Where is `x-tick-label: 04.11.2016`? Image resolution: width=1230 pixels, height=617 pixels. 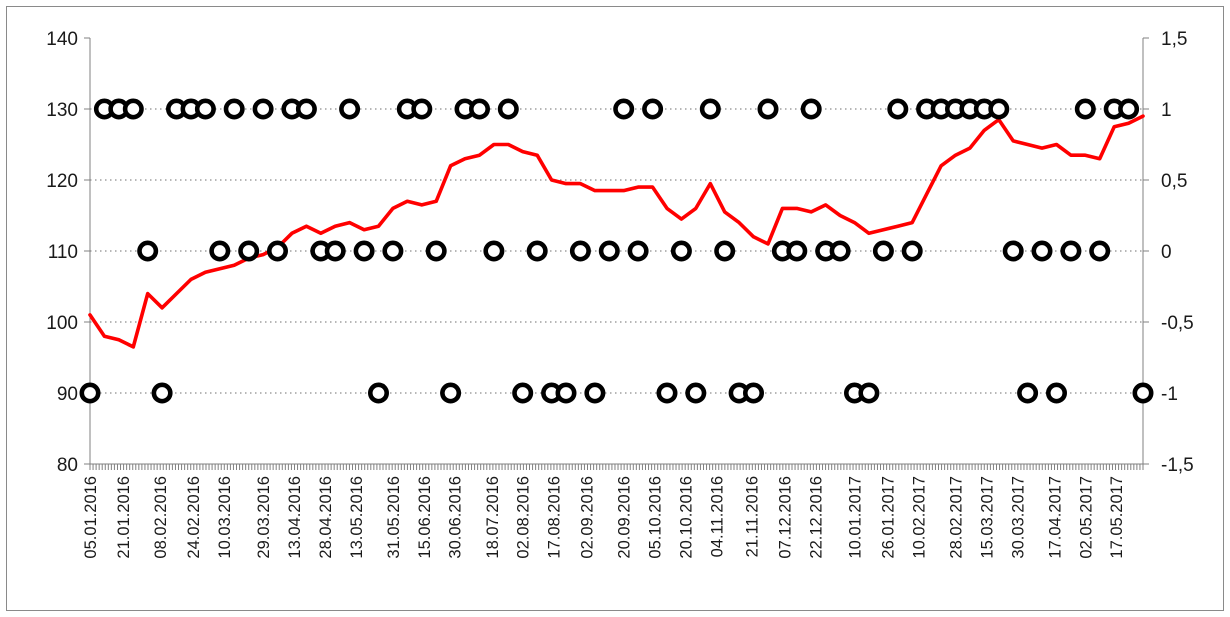 x-tick-label: 04.11.2016 is located at coordinates (717, 516).